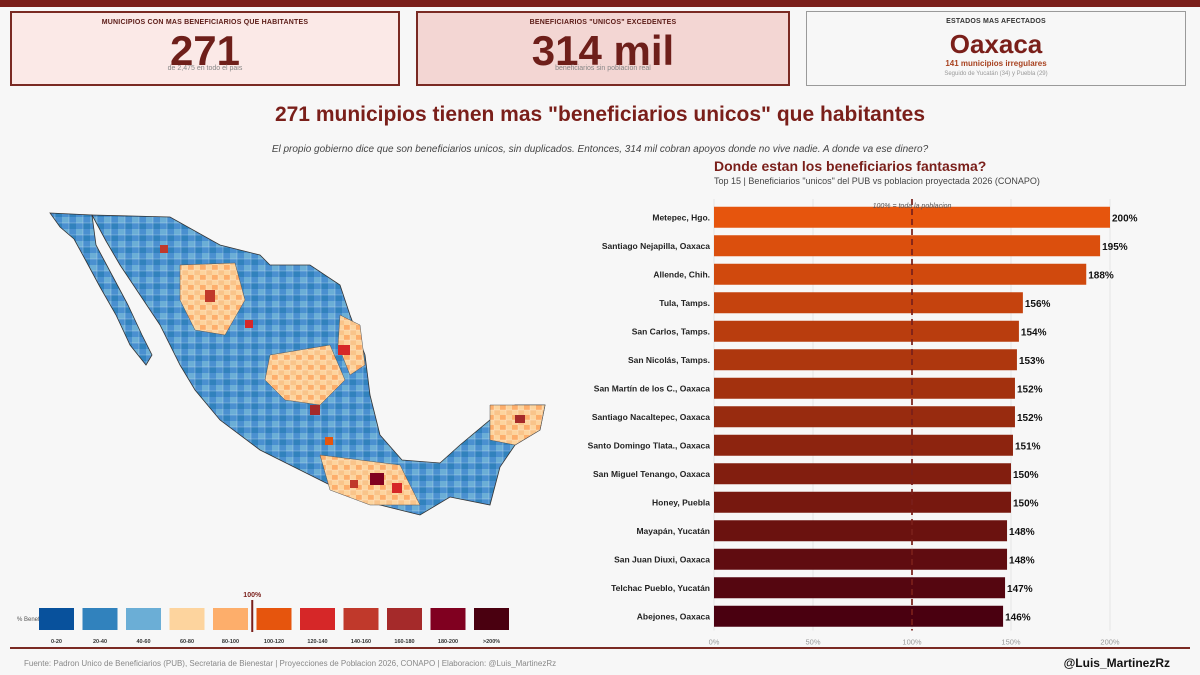 The height and width of the screenshot is (675, 1200). Describe the element at coordinates (681, 502) in the screenshot. I see `category-label: Honey, Puebla` at that location.